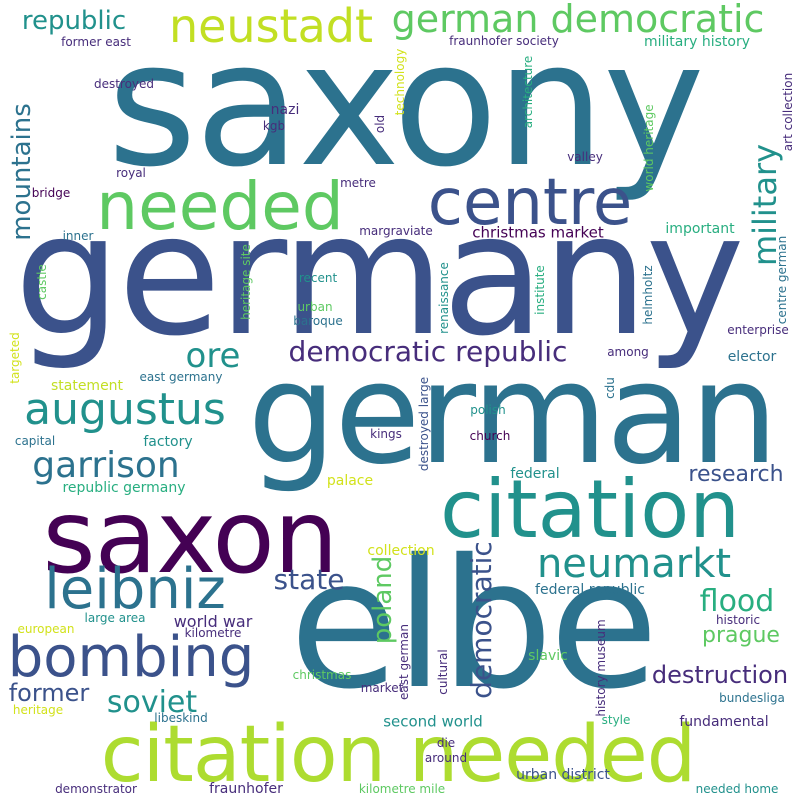 The image size is (800, 800). What do you see at coordinates (402, 789) in the screenshot?
I see `word-kilometre-mile: kilometre mile` at bounding box center [402, 789].